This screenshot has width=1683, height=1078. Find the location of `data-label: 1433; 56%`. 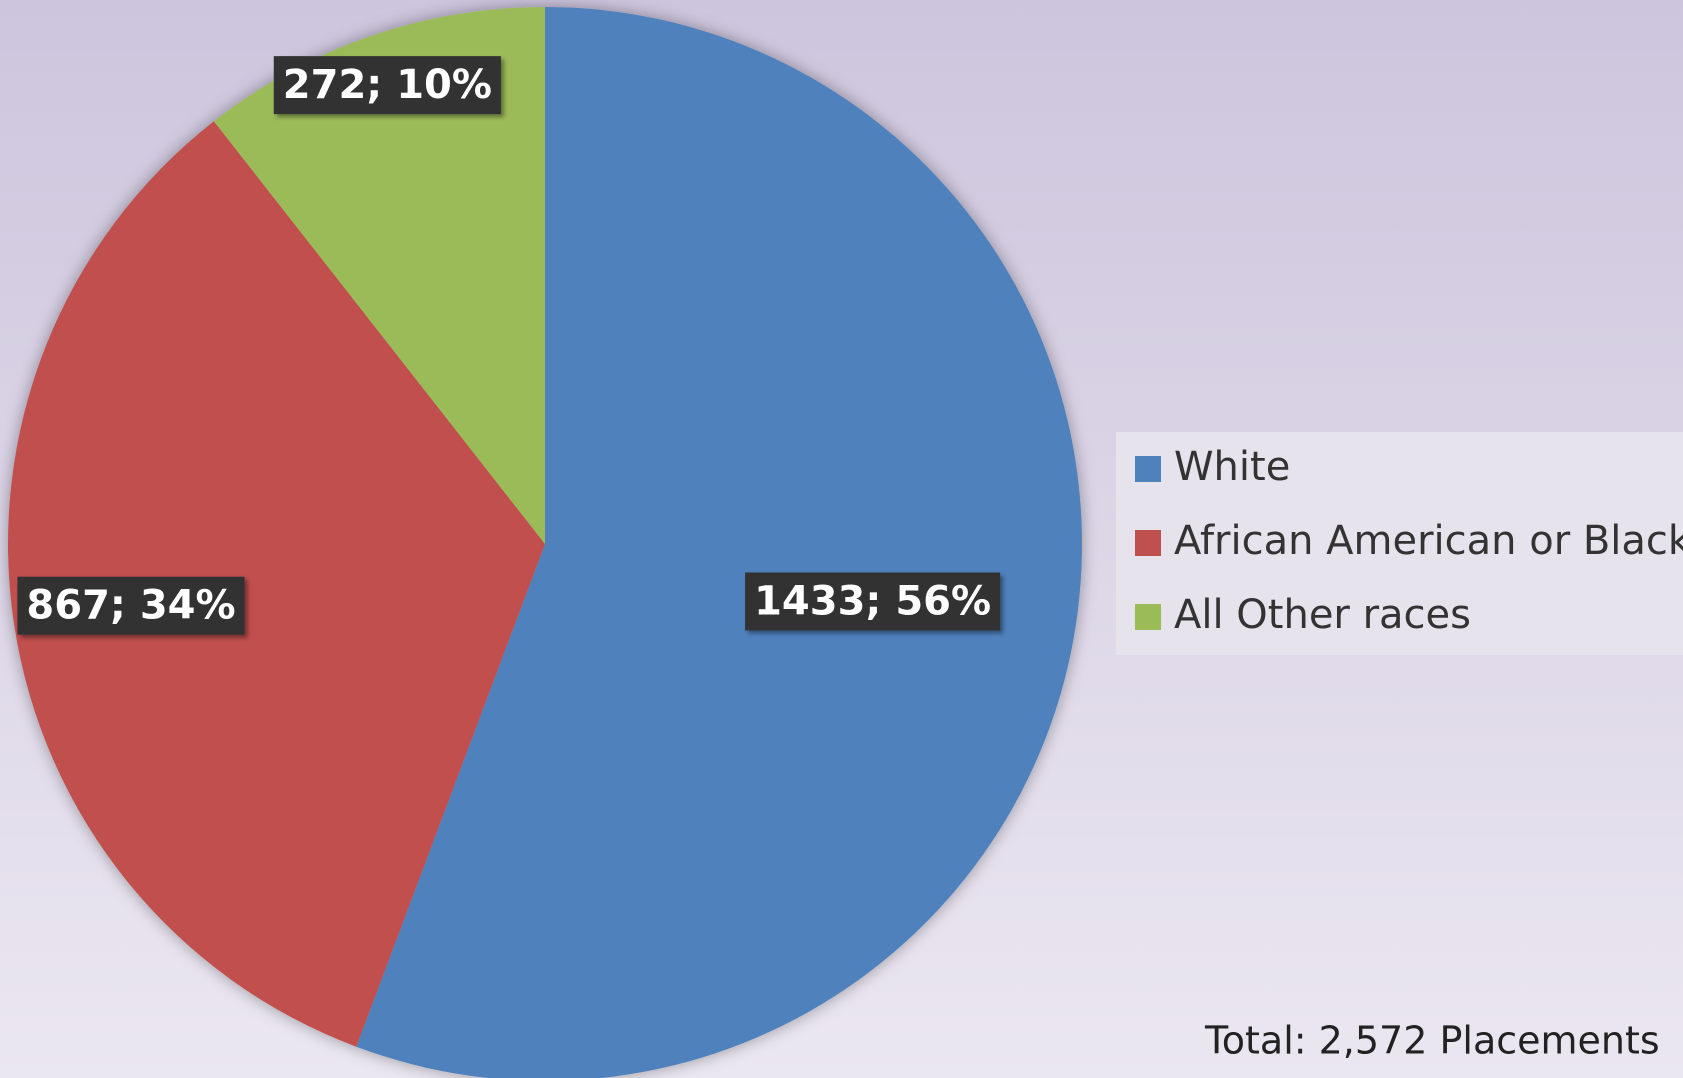

data-label: 1433; 56% is located at coordinates (872, 601).